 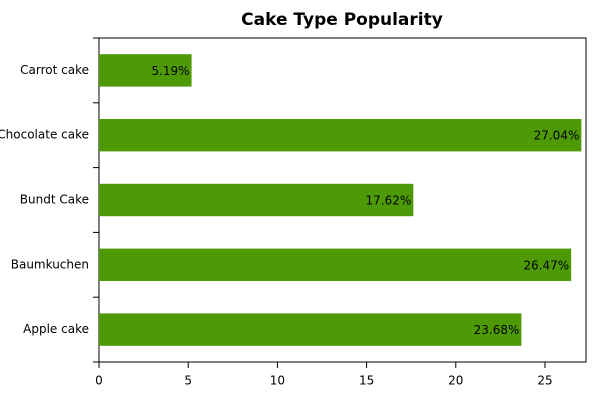 I want to click on y-tick-label: Apple cake, so click(x=56, y=329).